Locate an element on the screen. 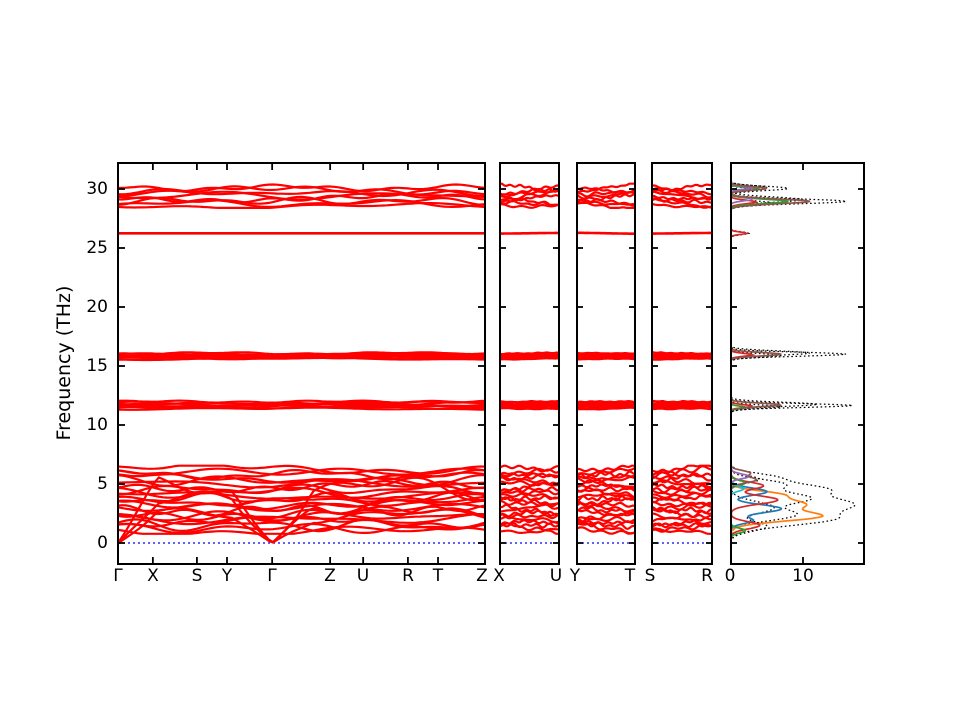 This screenshot has width=960, height=720. total-dos-3-curve is located at coordinates (757, 363).